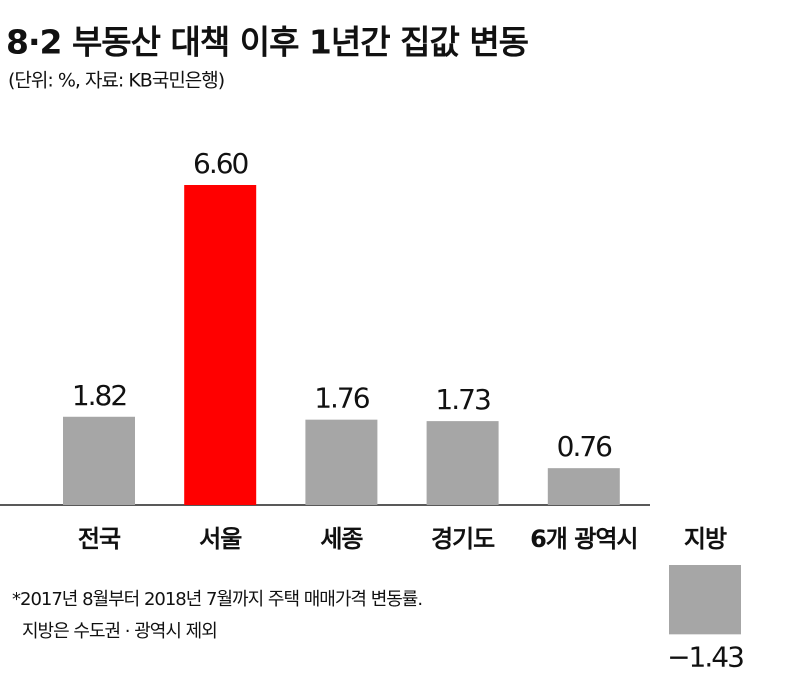  What do you see at coordinates (585, 446) in the screenshot?
I see `value-label: 0.76` at bounding box center [585, 446].